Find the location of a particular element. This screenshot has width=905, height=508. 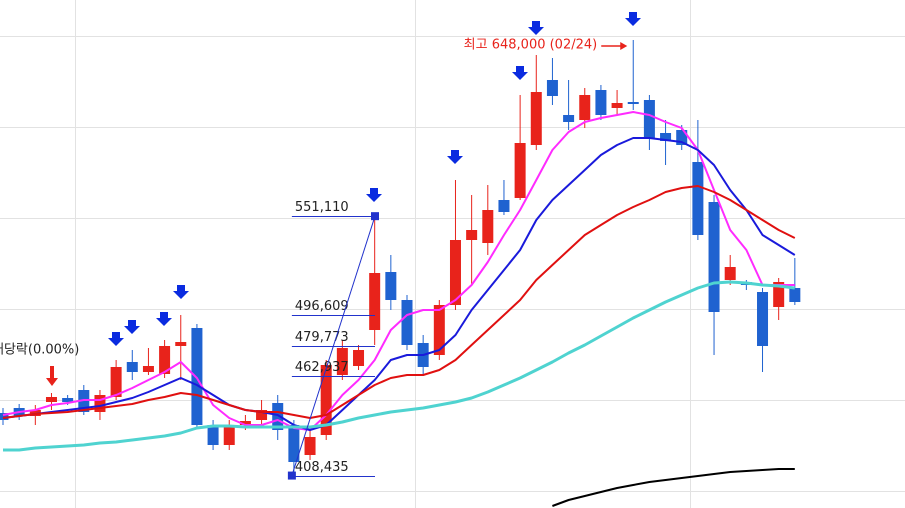

fib-trend is located at coordinates (333, 346).